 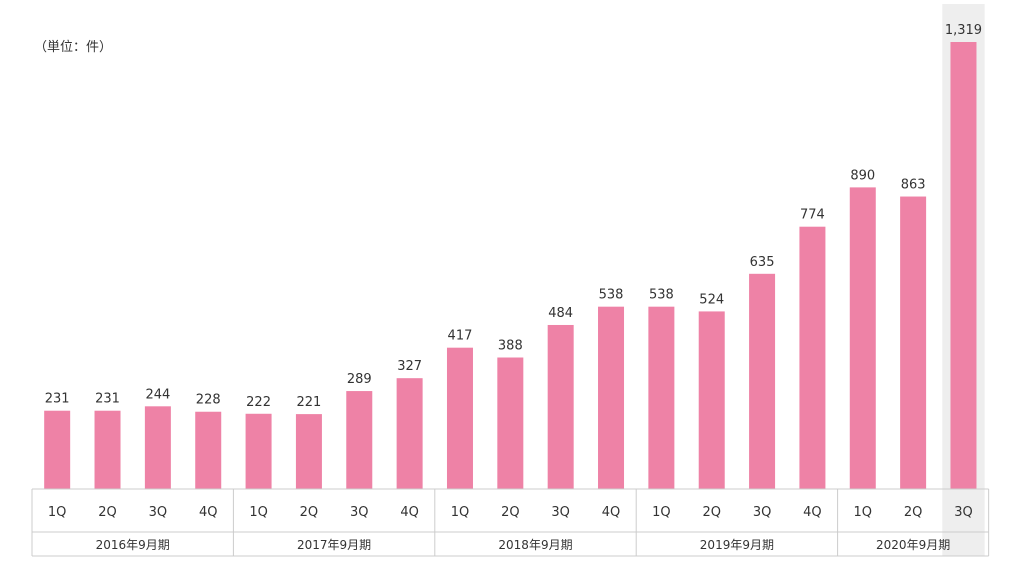 What do you see at coordinates (535, 545) in the screenshot?
I see `fiscal-year-label: 2018年9月期` at bounding box center [535, 545].